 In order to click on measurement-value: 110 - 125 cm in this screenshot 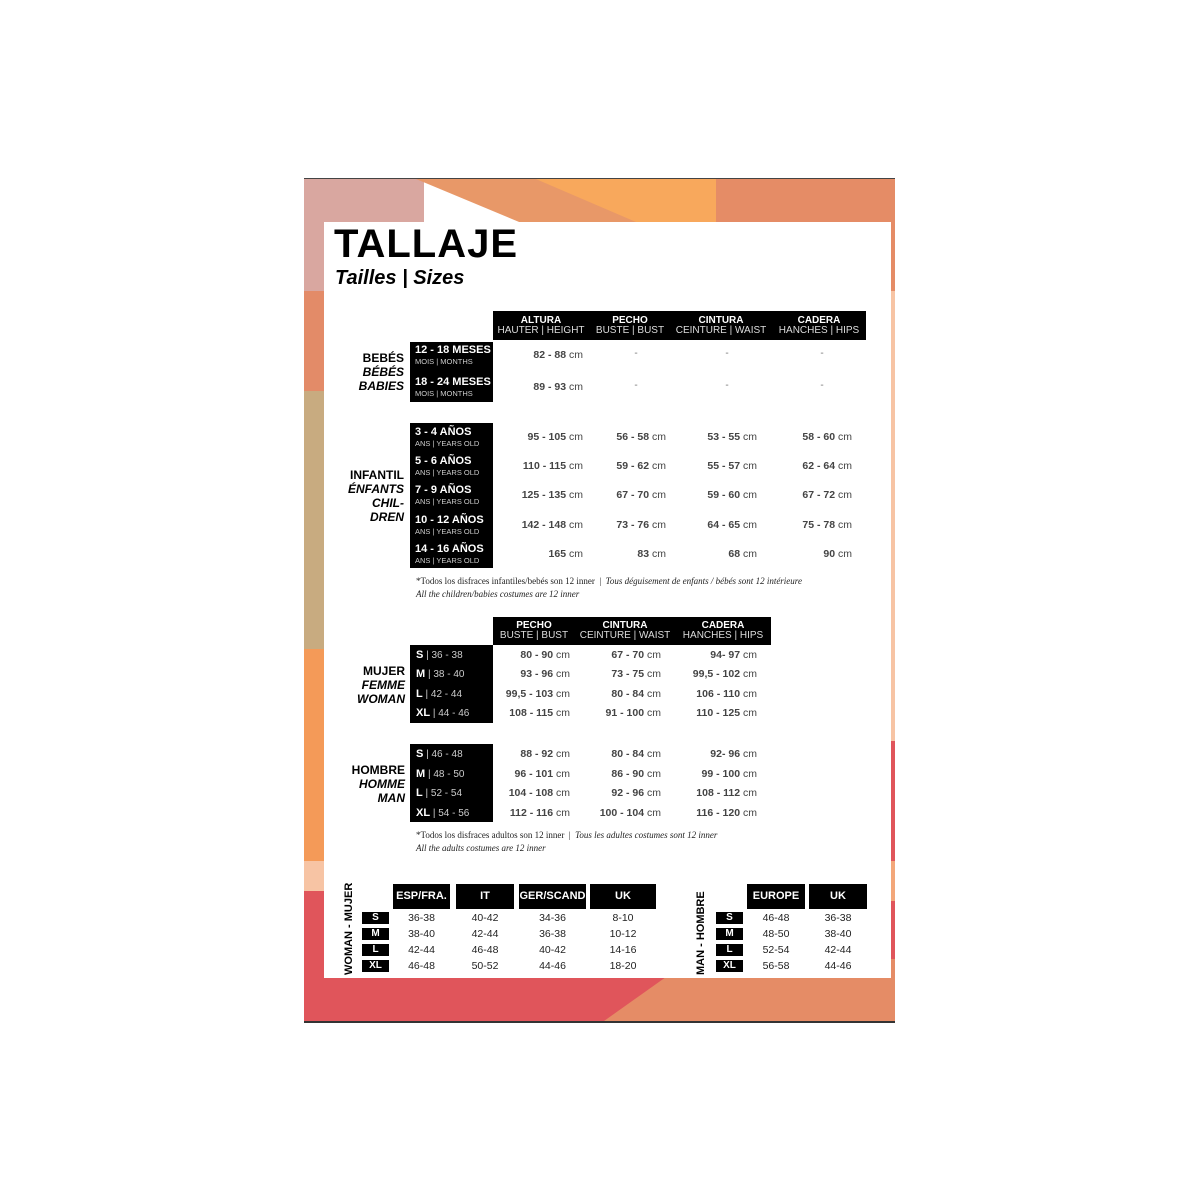, I will do `click(726, 713)`.